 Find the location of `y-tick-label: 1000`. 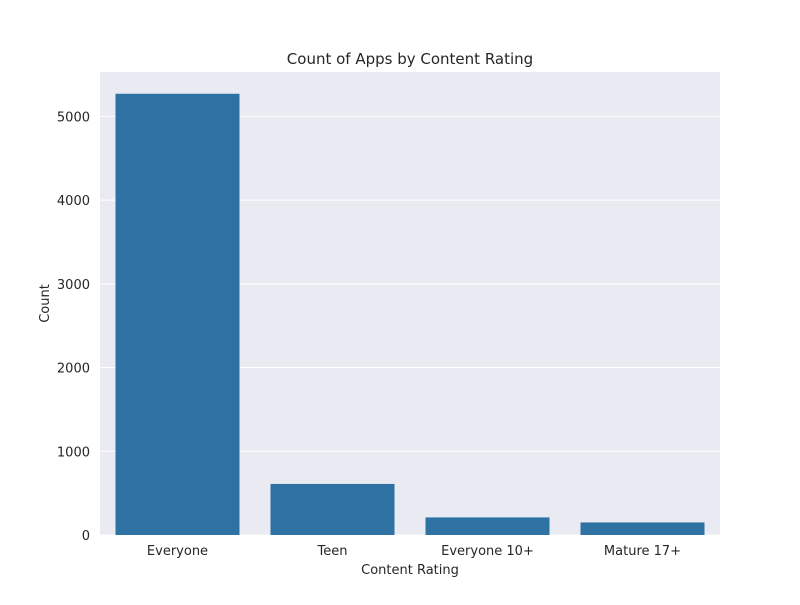

y-tick-label: 1000 is located at coordinates (73, 452).